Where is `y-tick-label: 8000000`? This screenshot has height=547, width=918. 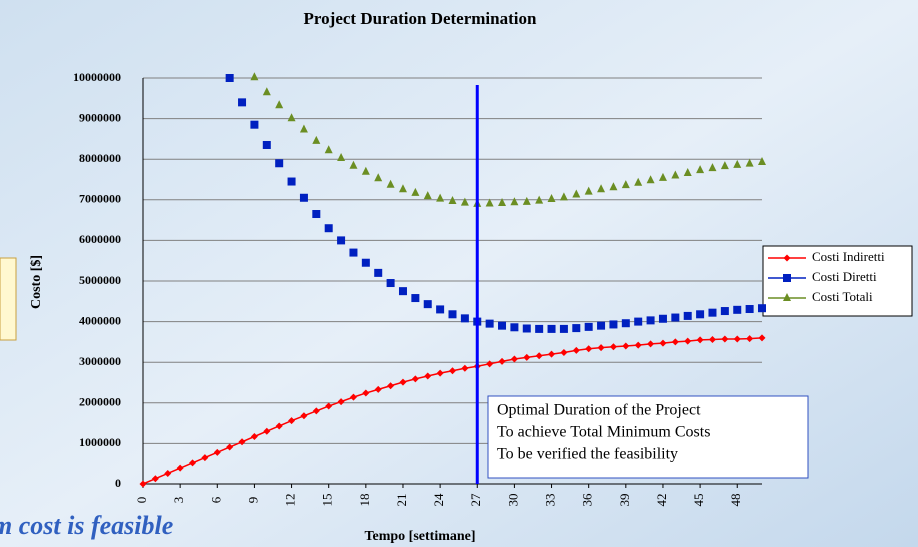
y-tick-label: 8000000 is located at coordinates (100, 158).